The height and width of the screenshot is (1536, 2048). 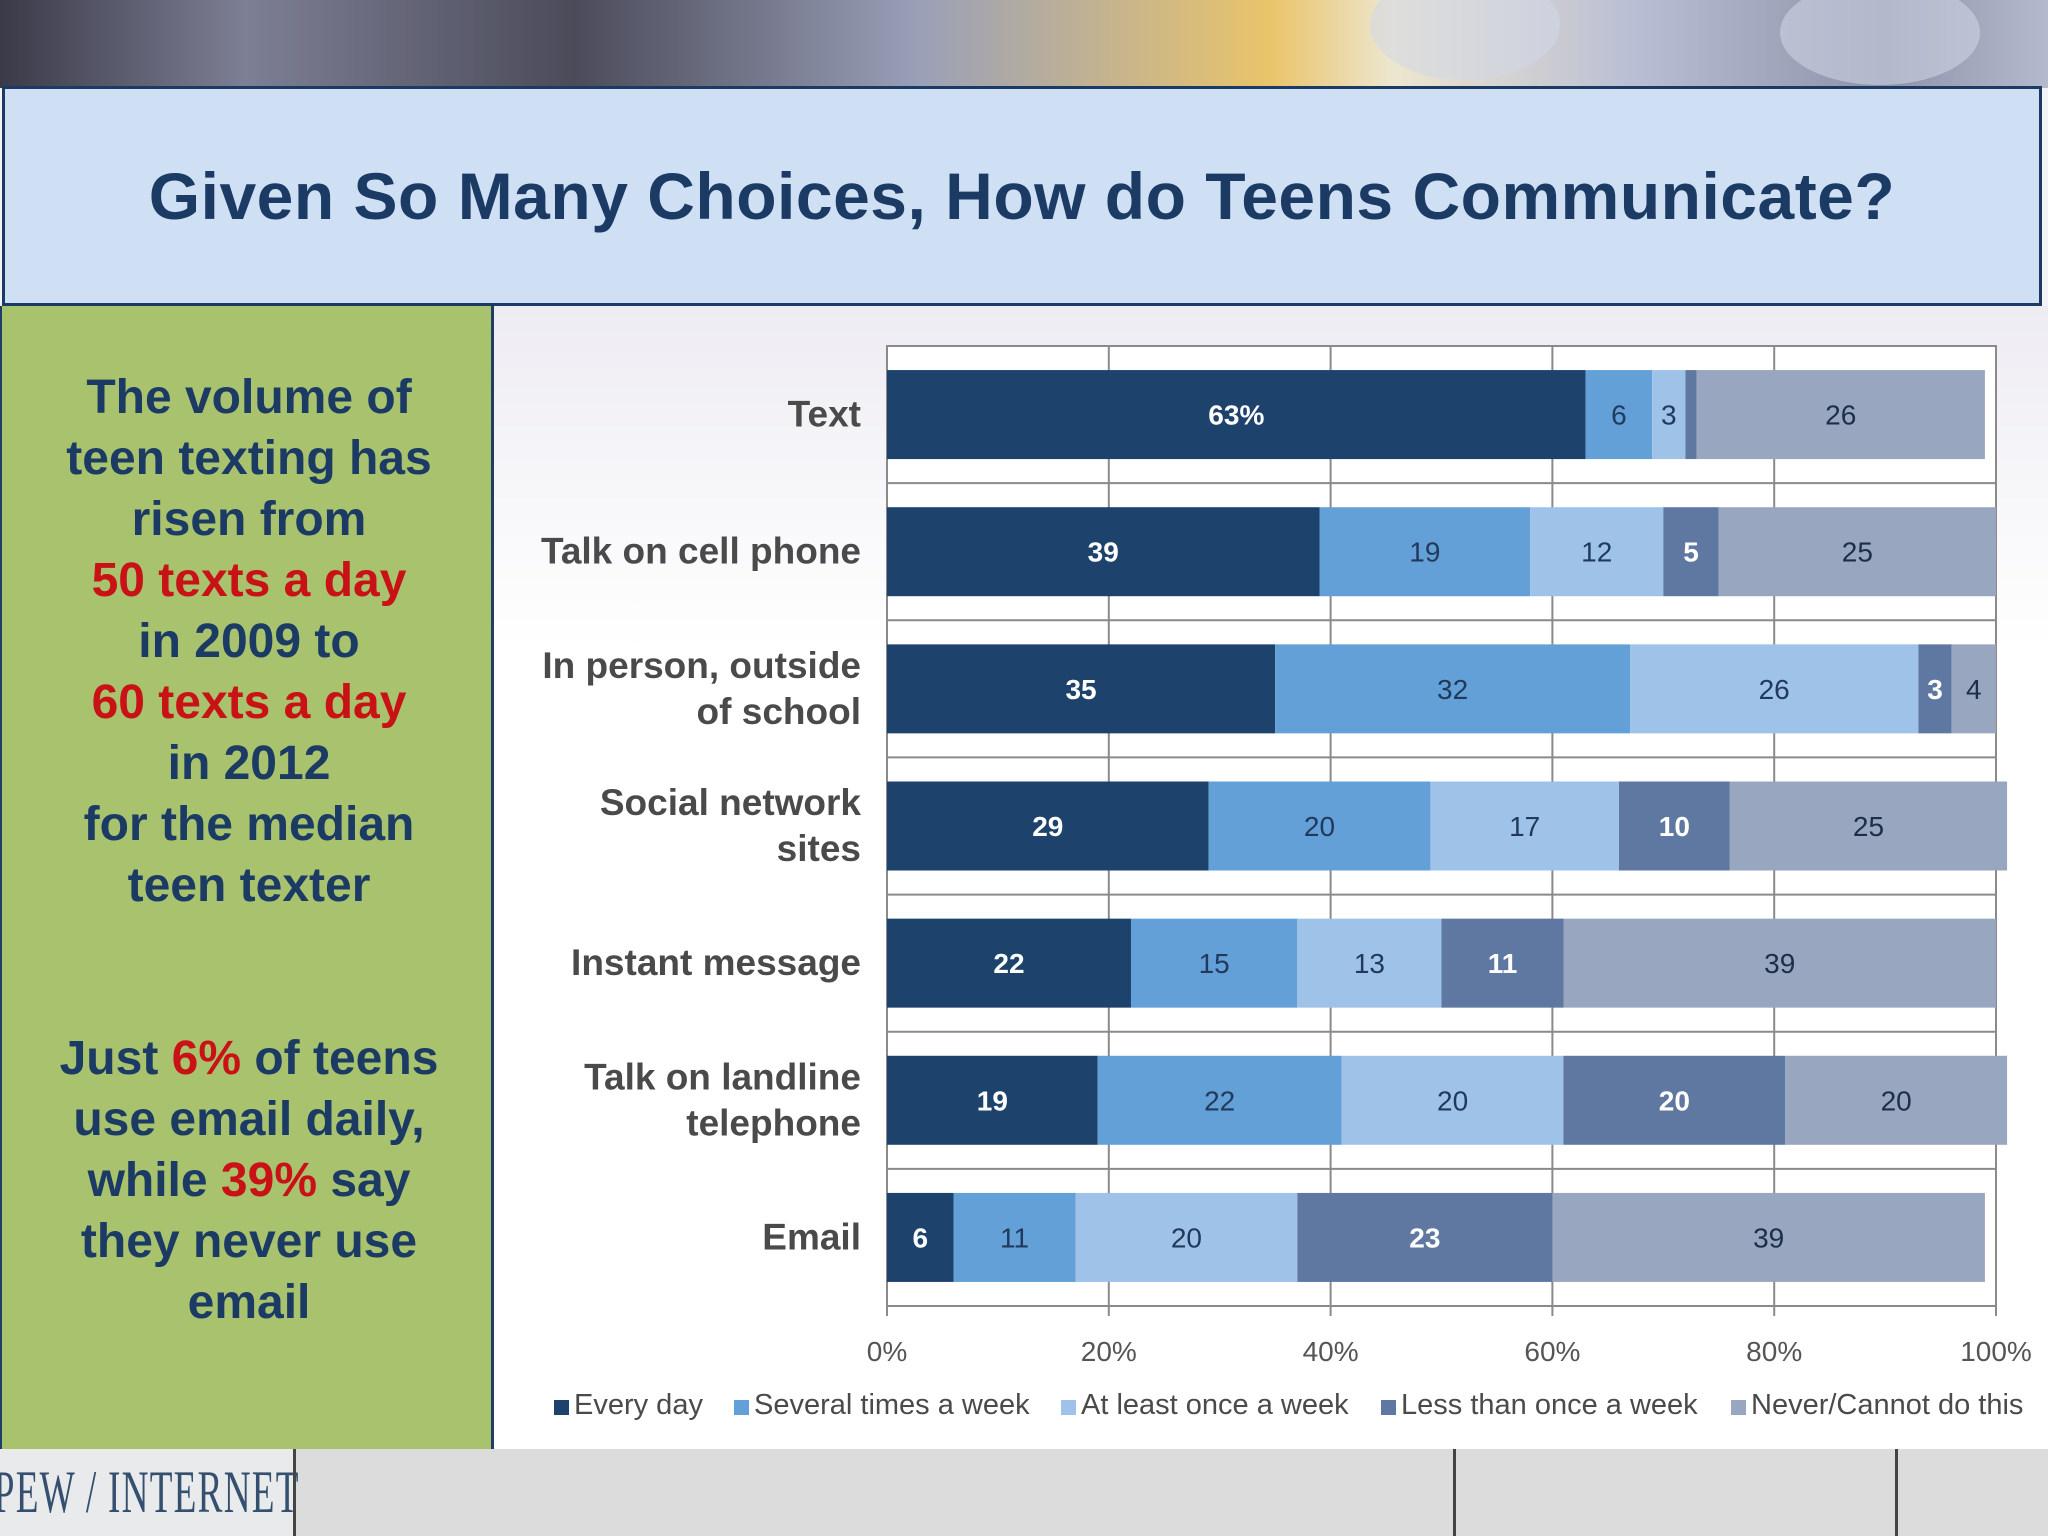 I want to click on side-text: use email daily,, so click(x=249, y=1119).